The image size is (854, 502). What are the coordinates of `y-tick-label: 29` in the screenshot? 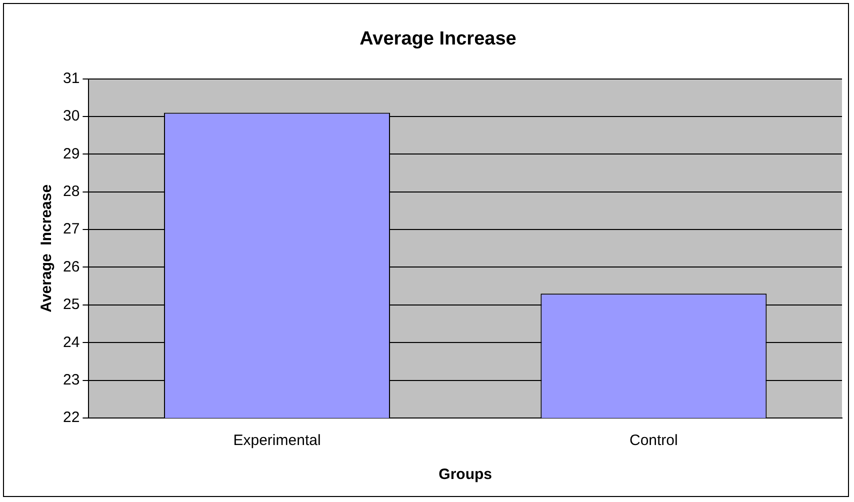 It's located at (71, 153).